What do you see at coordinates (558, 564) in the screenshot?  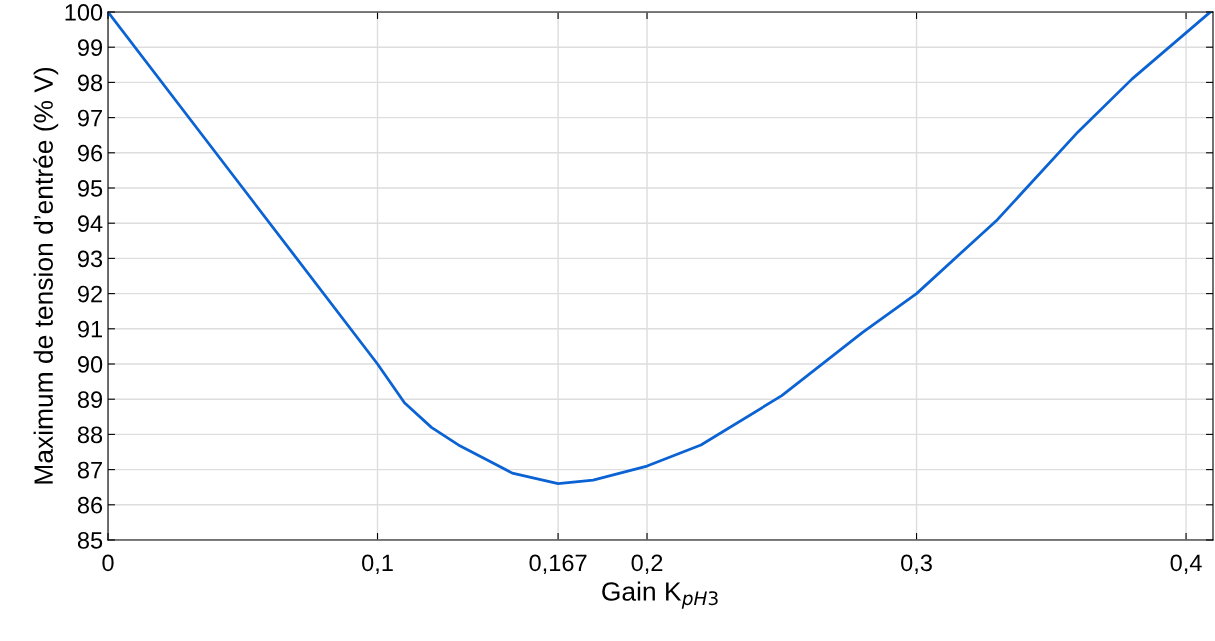 I see `x-tick-label: 0,167` at bounding box center [558, 564].